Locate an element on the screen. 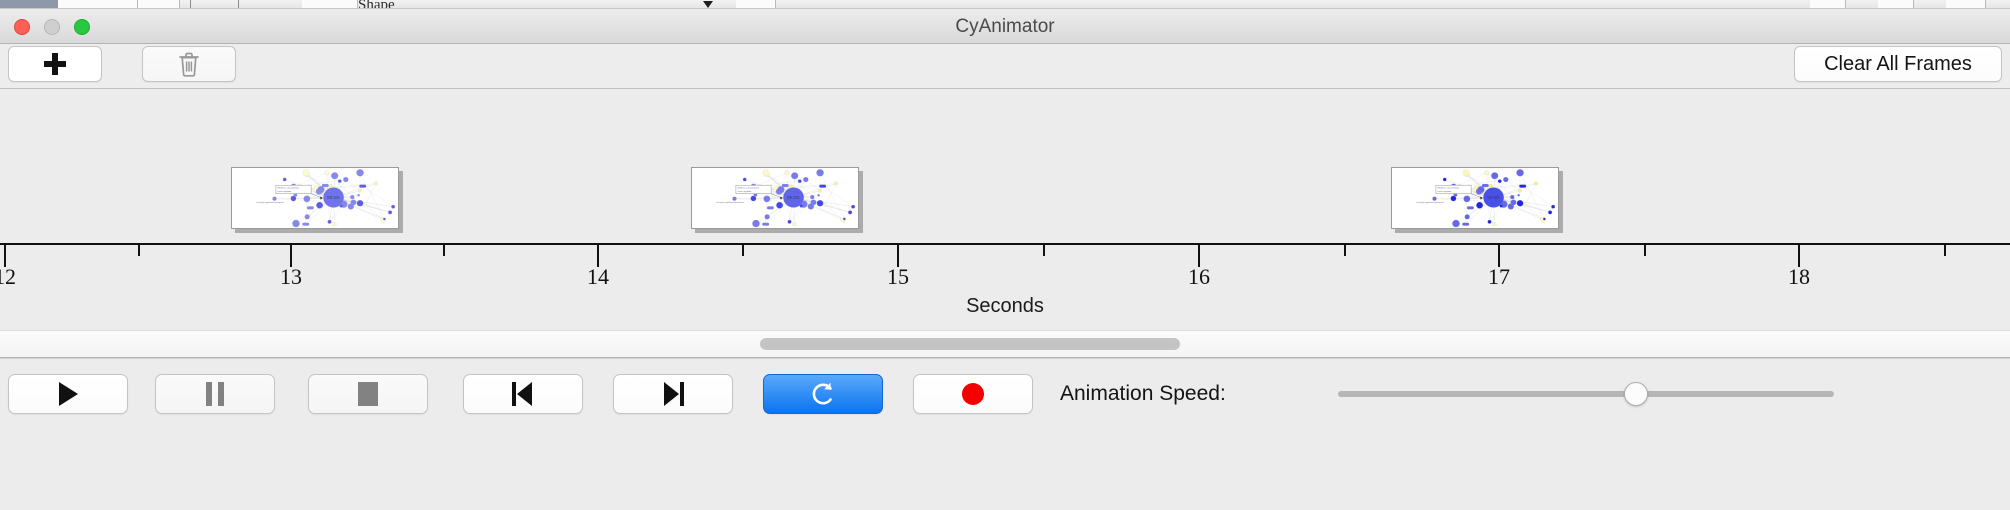 This screenshot has width=2010, height=510. ruler-tick-label: 16 is located at coordinates (1199, 276).